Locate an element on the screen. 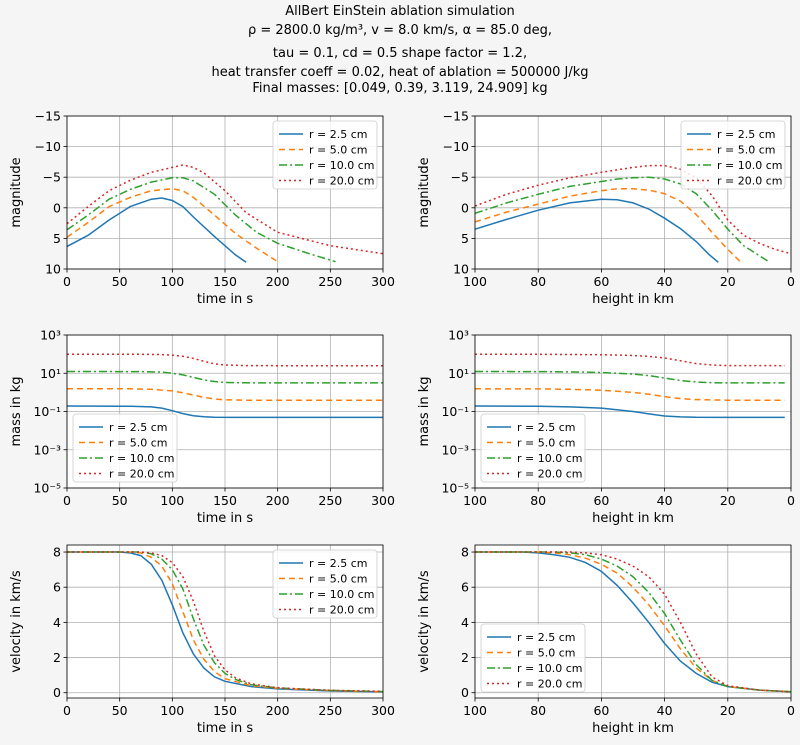 The height and width of the screenshot is (745, 800). xtick-label-3-0: 100 is located at coordinates (475, 500).